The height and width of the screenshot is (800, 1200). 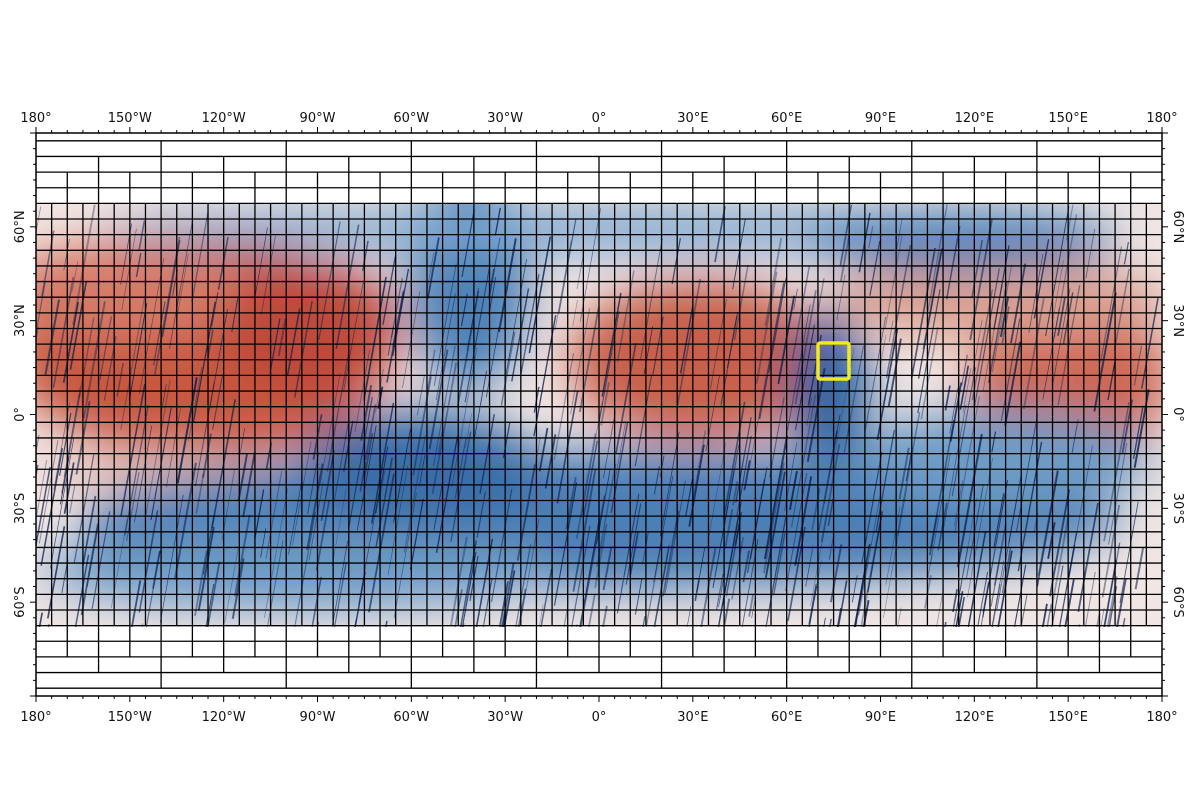 I want to click on bottom-label: 0°, so click(x=599, y=717).